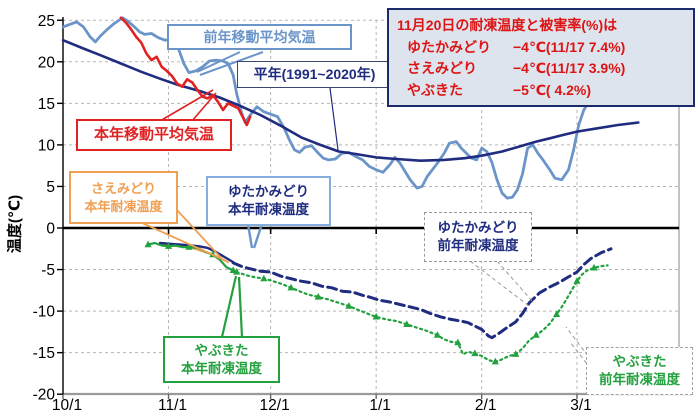 This screenshot has height=419, width=700. Describe the element at coordinates (552, 90) in the screenshot. I see `annotation-value: −5℃( 4.2%)` at that location.